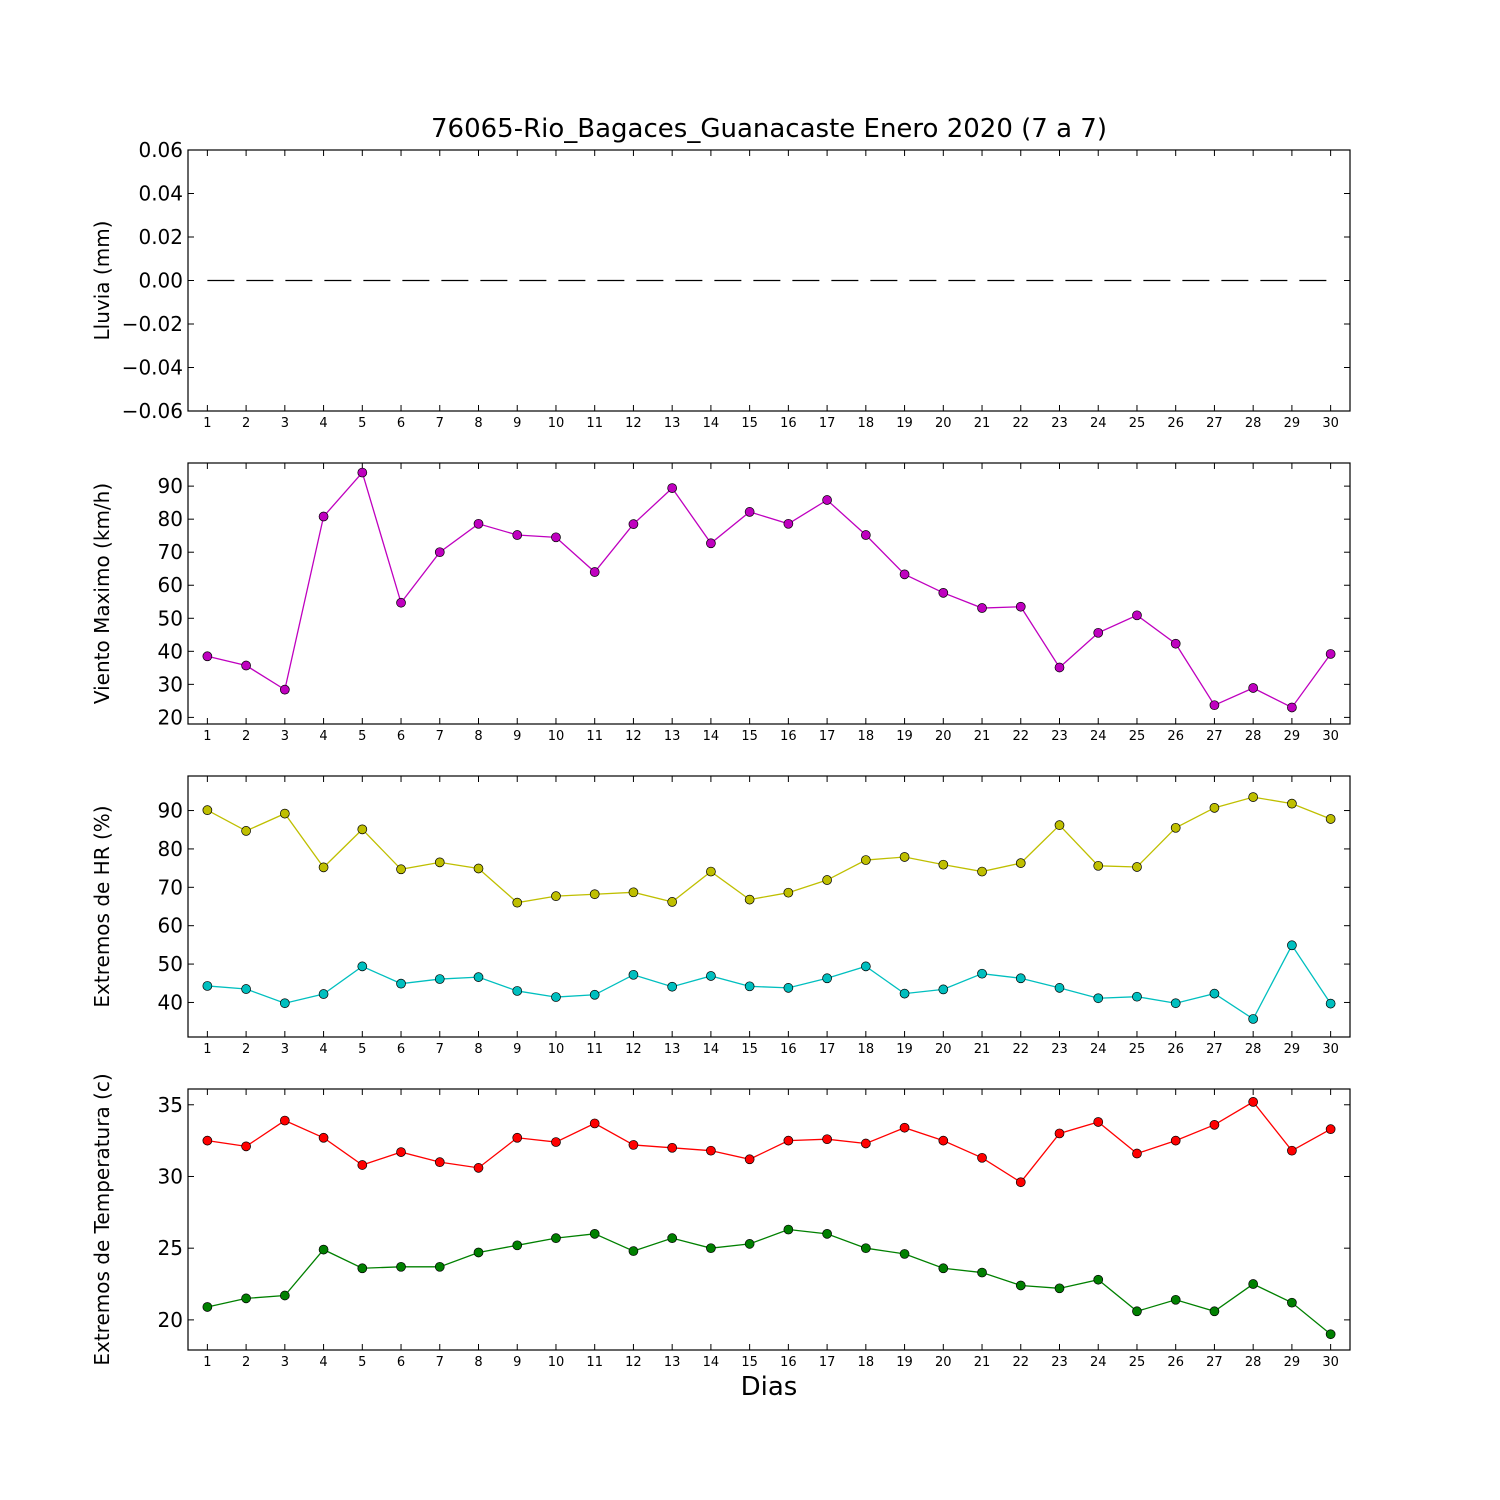 Image resolution: width=1500 pixels, height=1500 pixels. What do you see at coordinates (633, 1362) in the screenshot?
I see `x-tick-label: 12` at bounding box center [633, 1362].